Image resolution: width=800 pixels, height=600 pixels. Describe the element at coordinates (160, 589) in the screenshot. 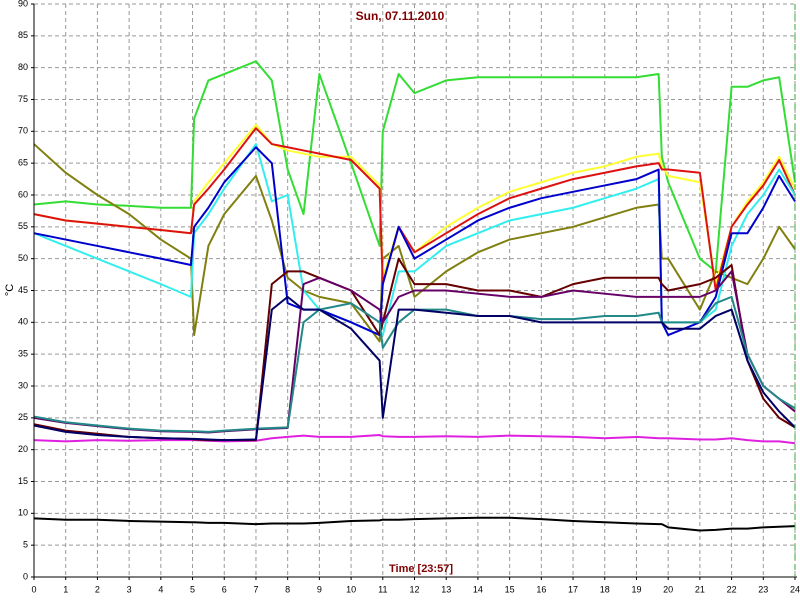

I see `x-tick-label: 4` at that location.